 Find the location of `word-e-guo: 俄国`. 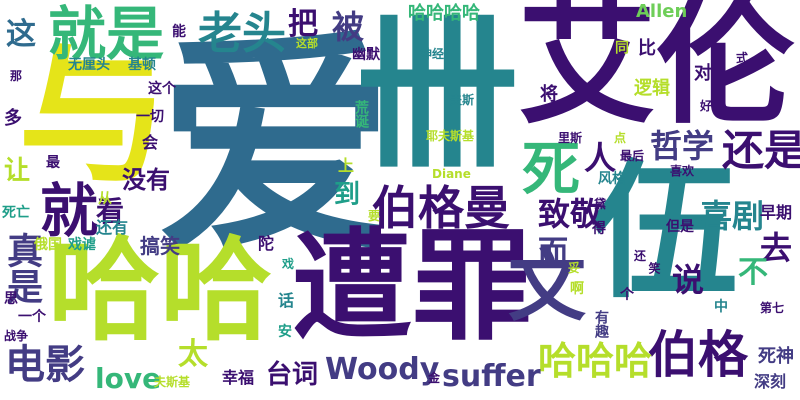

word-e-guo: 俄国 is located at coordinates (48, 245).